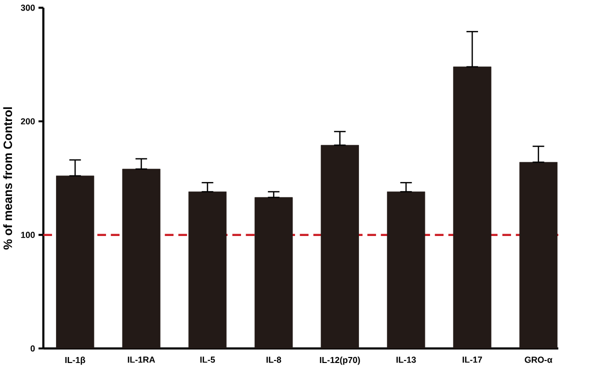 Image resolution: width=592 pixels, height=372 pixels. What do you see at coordinates (406, 359) in the screenshot?
I see `x-tick-label: IL-13` at bounding box center [406, 359].